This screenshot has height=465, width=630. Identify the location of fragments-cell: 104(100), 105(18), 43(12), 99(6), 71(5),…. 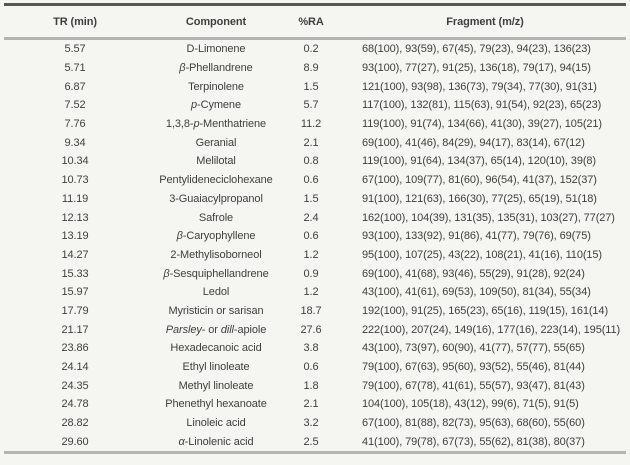
(470, 404).